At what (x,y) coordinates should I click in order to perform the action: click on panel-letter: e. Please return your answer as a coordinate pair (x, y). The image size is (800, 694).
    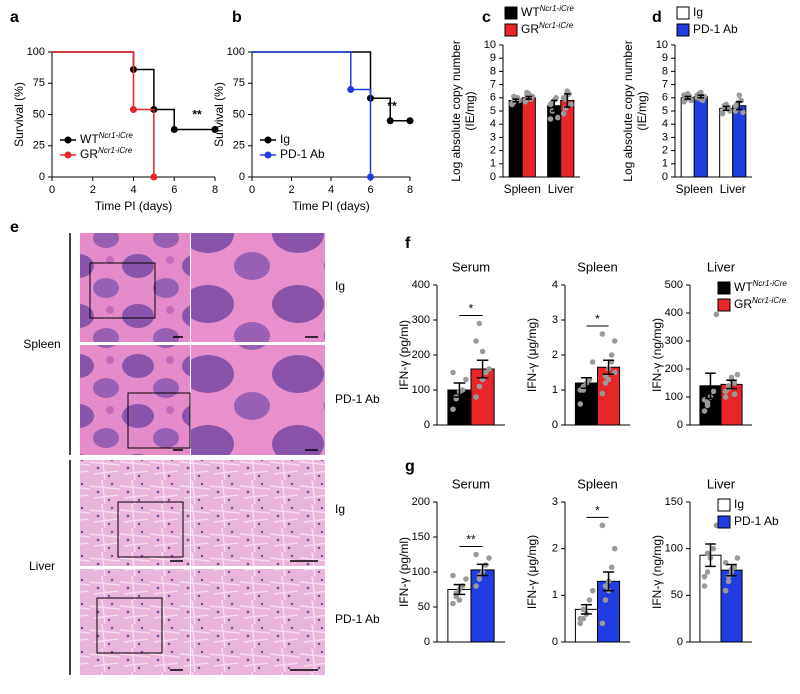
    Looking at the image, I should click on (14, 227).